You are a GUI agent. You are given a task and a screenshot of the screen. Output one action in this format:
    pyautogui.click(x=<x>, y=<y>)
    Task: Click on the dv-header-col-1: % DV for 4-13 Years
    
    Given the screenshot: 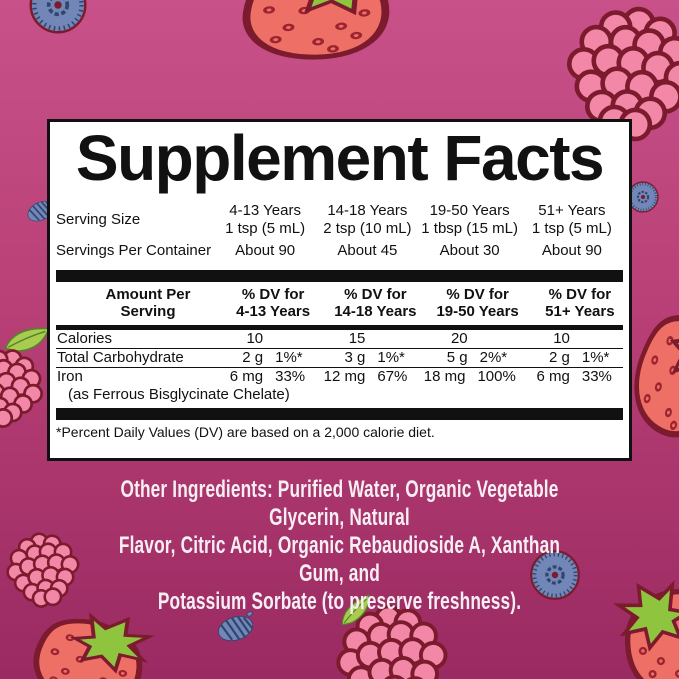 What is the action you would take?
    pyautogui.click(x=265, y=303)
    